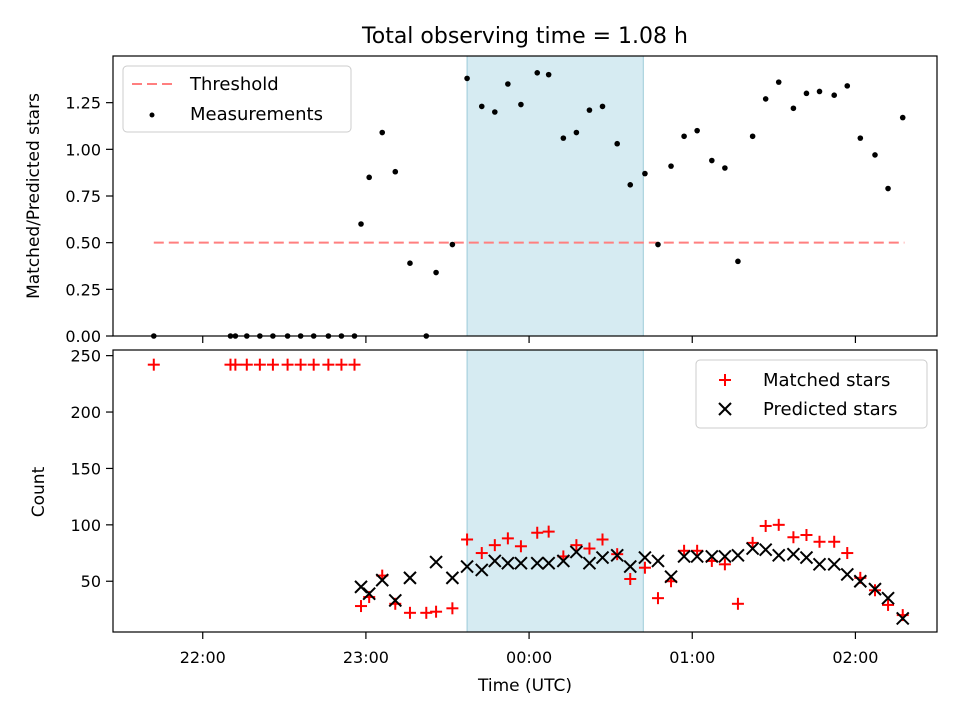 This screenshot has height=720, width=960. What do you see at coordinates (555, 196) in the screenshot?
I see `top-shaded-span` at bounding box center [555, 196].